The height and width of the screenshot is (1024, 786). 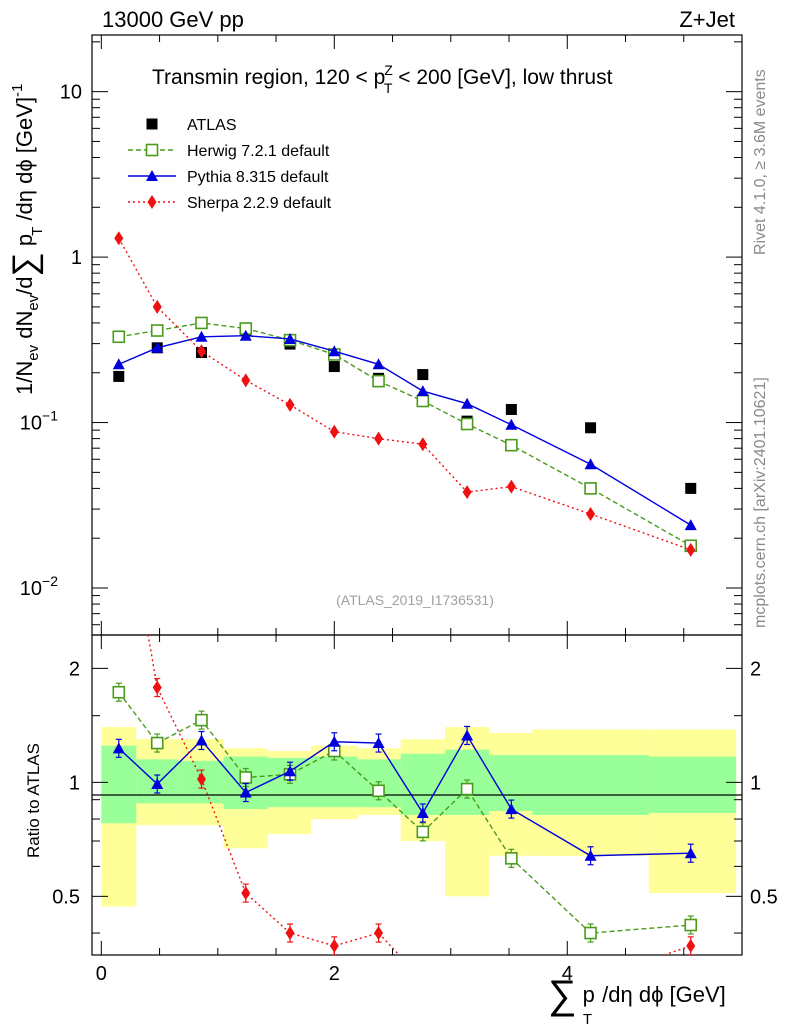 I want to click on red-diamond-marker, so click(x=152, y=202).